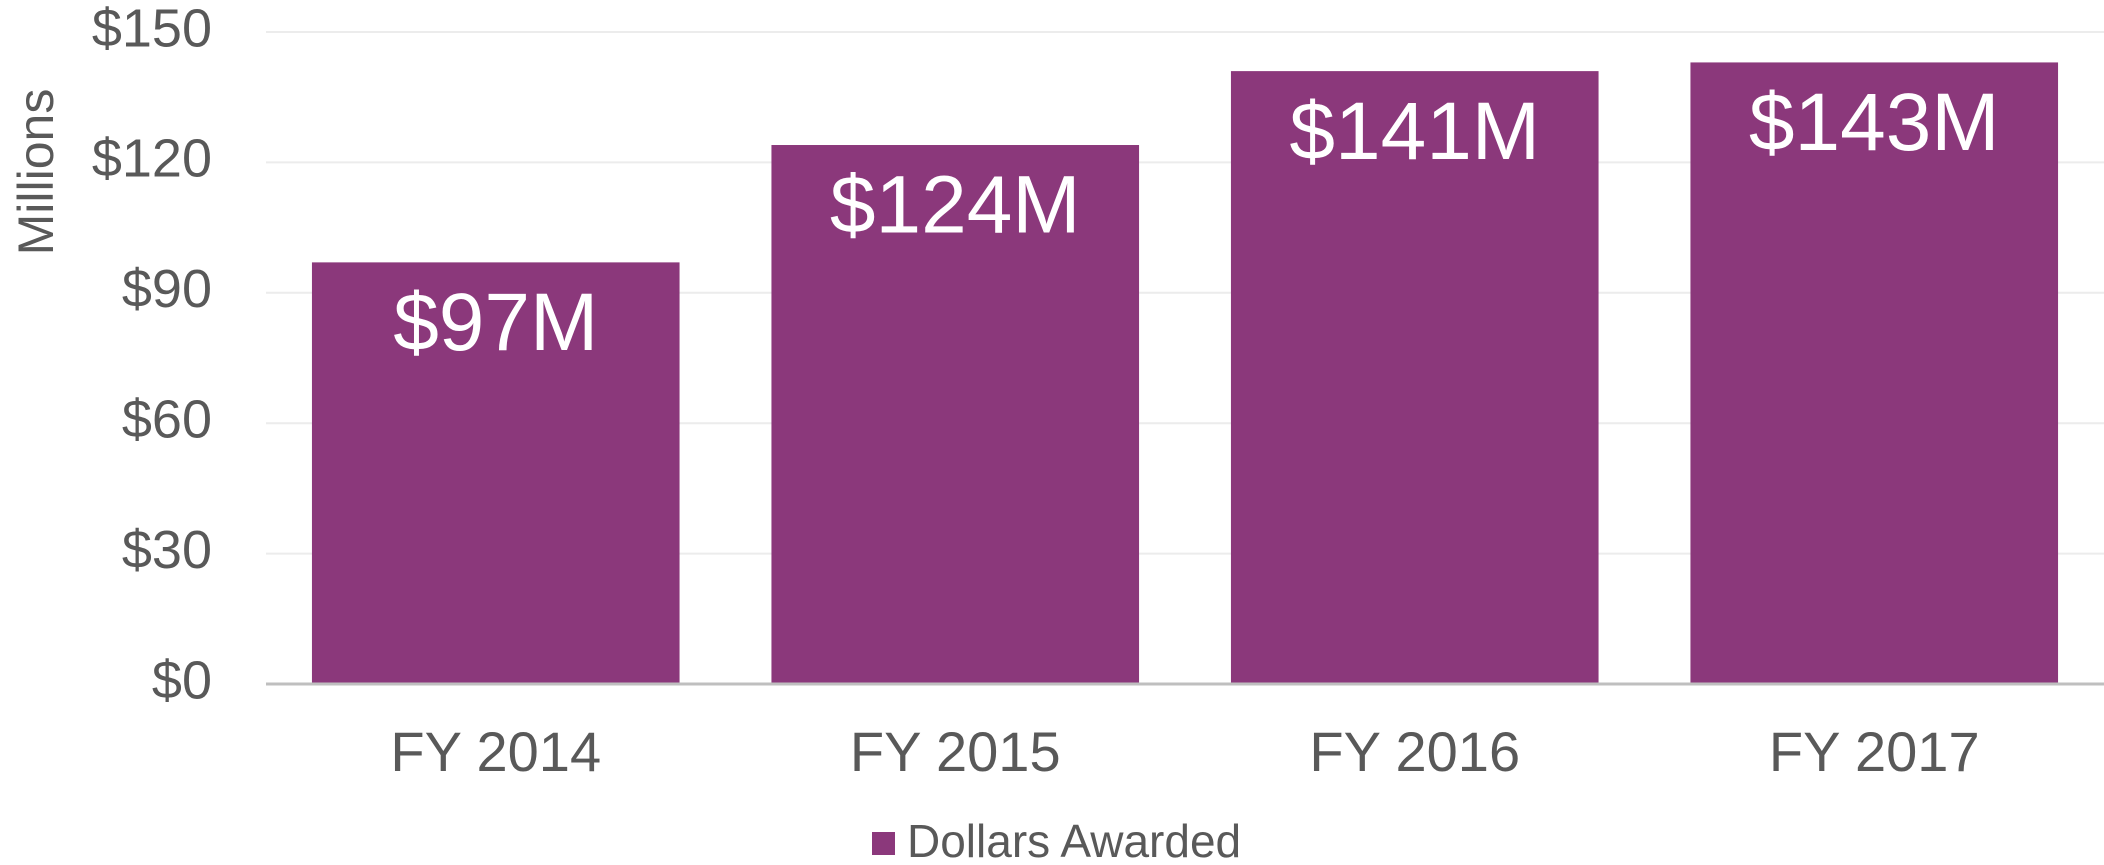 The height and width of the screenshot is (865, 2104). What do you see at coordinates (182, 680) in the screenshot?
I see `y-tick-label: $0` at bounding box center [182, 680].